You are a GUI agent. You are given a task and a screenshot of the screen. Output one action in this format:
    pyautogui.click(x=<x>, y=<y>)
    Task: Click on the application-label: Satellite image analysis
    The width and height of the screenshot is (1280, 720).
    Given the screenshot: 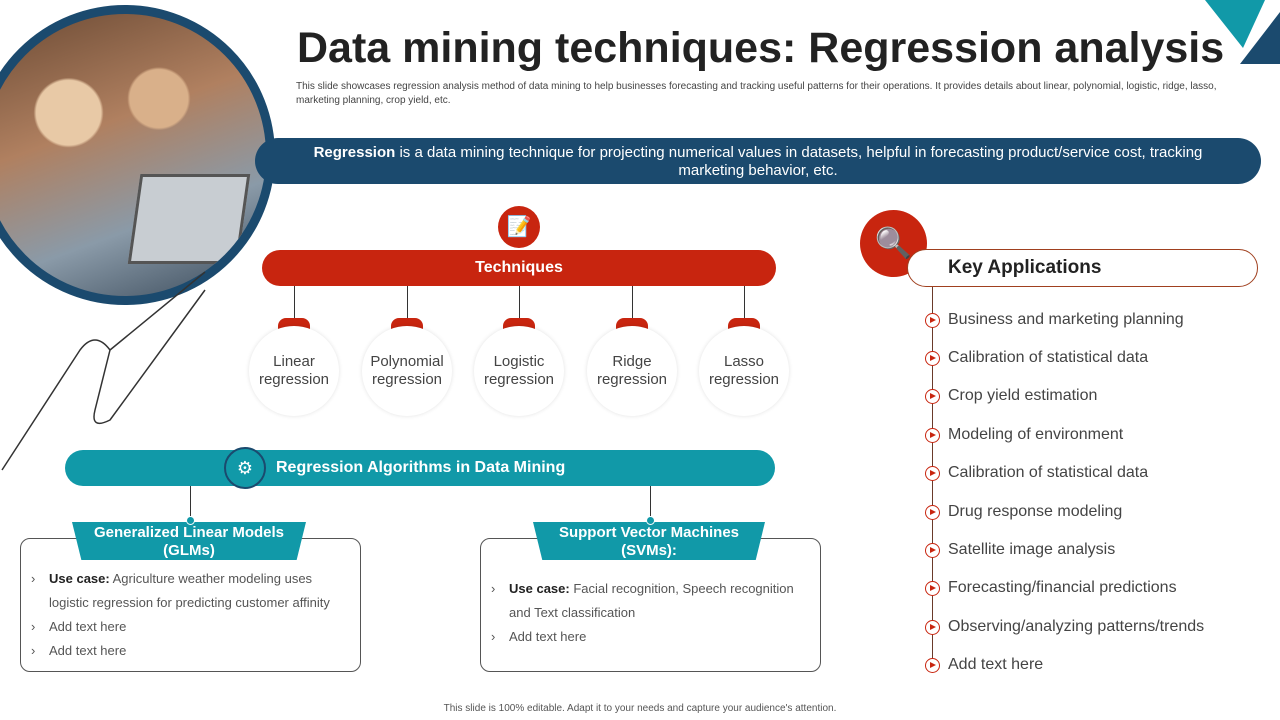 What is the action you would take?
    pyautogui.click(x=1032, y=549)
    